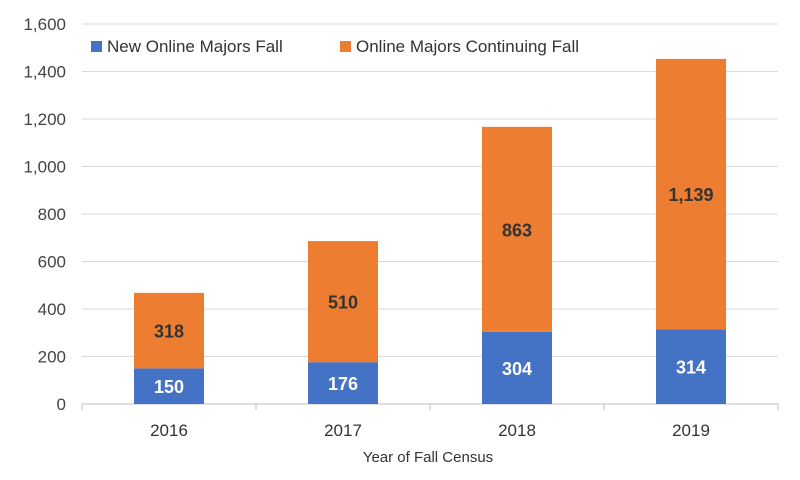  I want to click on legend-label: Online Majors Continuing Fall, so click(467, 46).